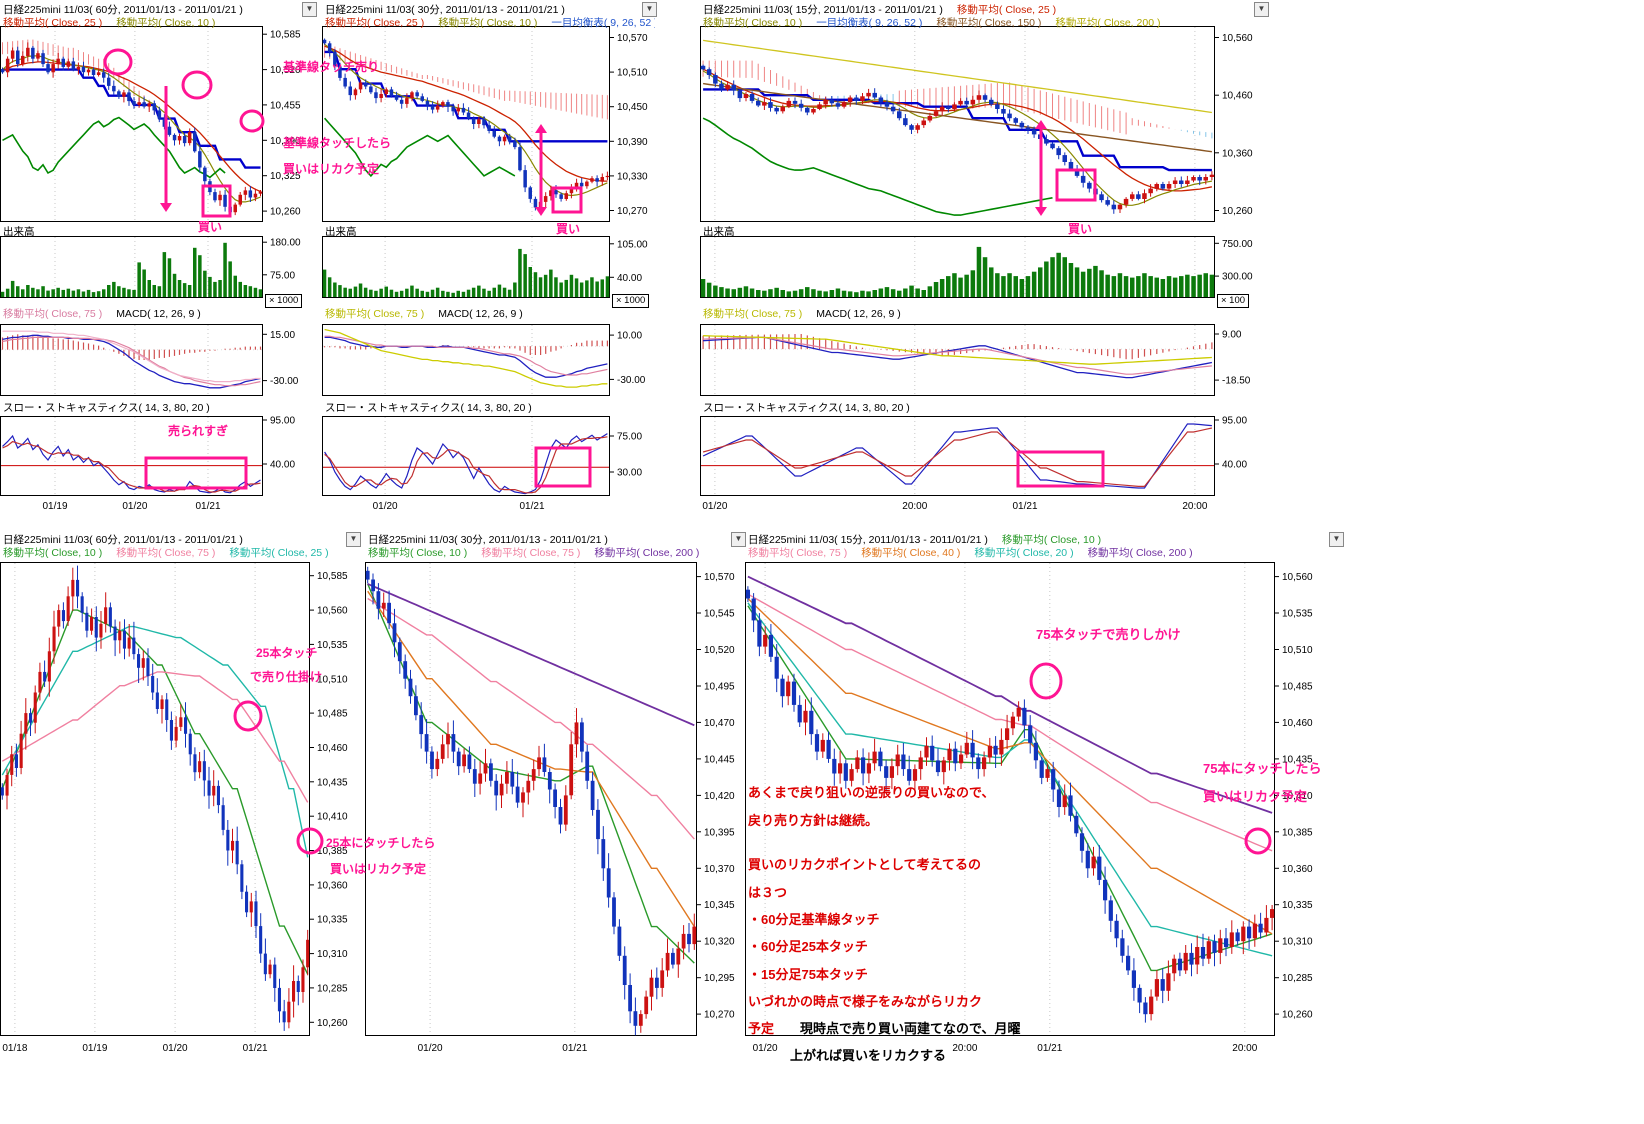 The image size is (1644, 1124). I want to click on legend-item: 移動平均( Close, 150 ), so click(989, 23).